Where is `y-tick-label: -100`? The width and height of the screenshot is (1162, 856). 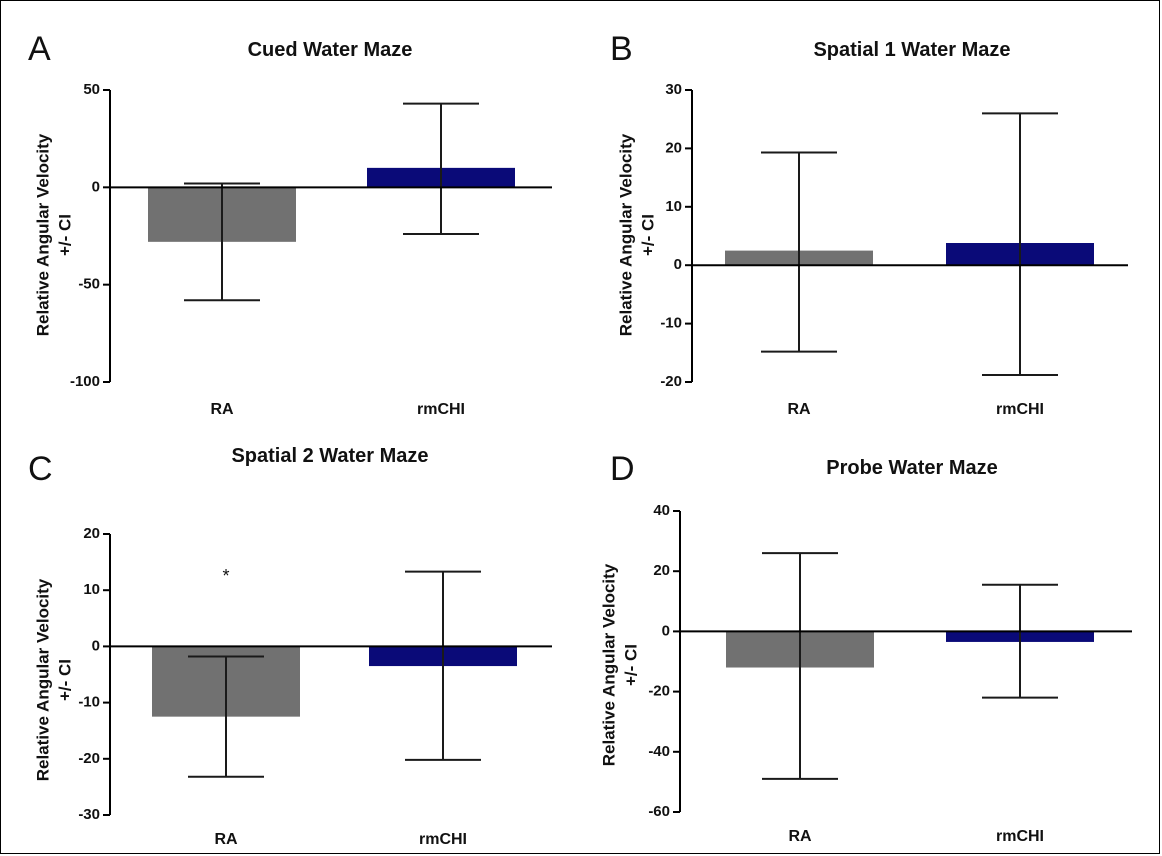
y-tick-label: -100 is located at coordinates (85, 381).